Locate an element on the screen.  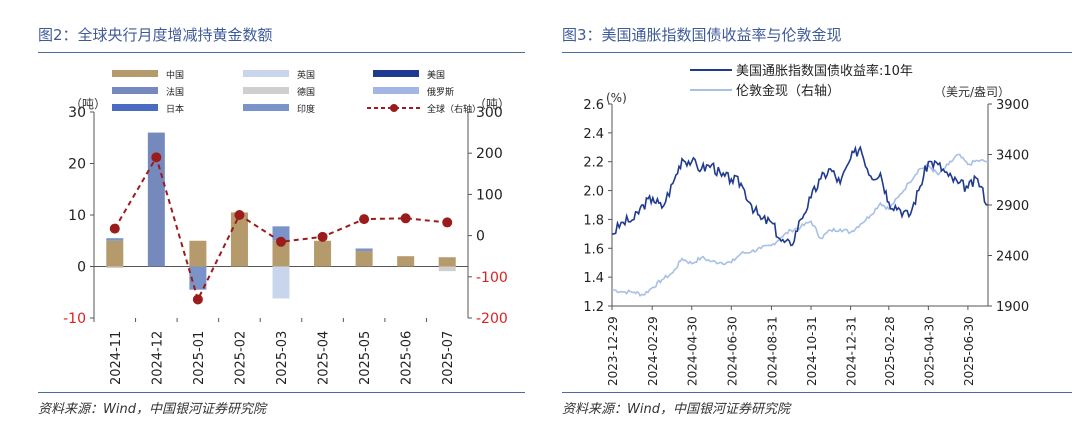
legend-swatch-法国 is located at coordinates (135, 90).